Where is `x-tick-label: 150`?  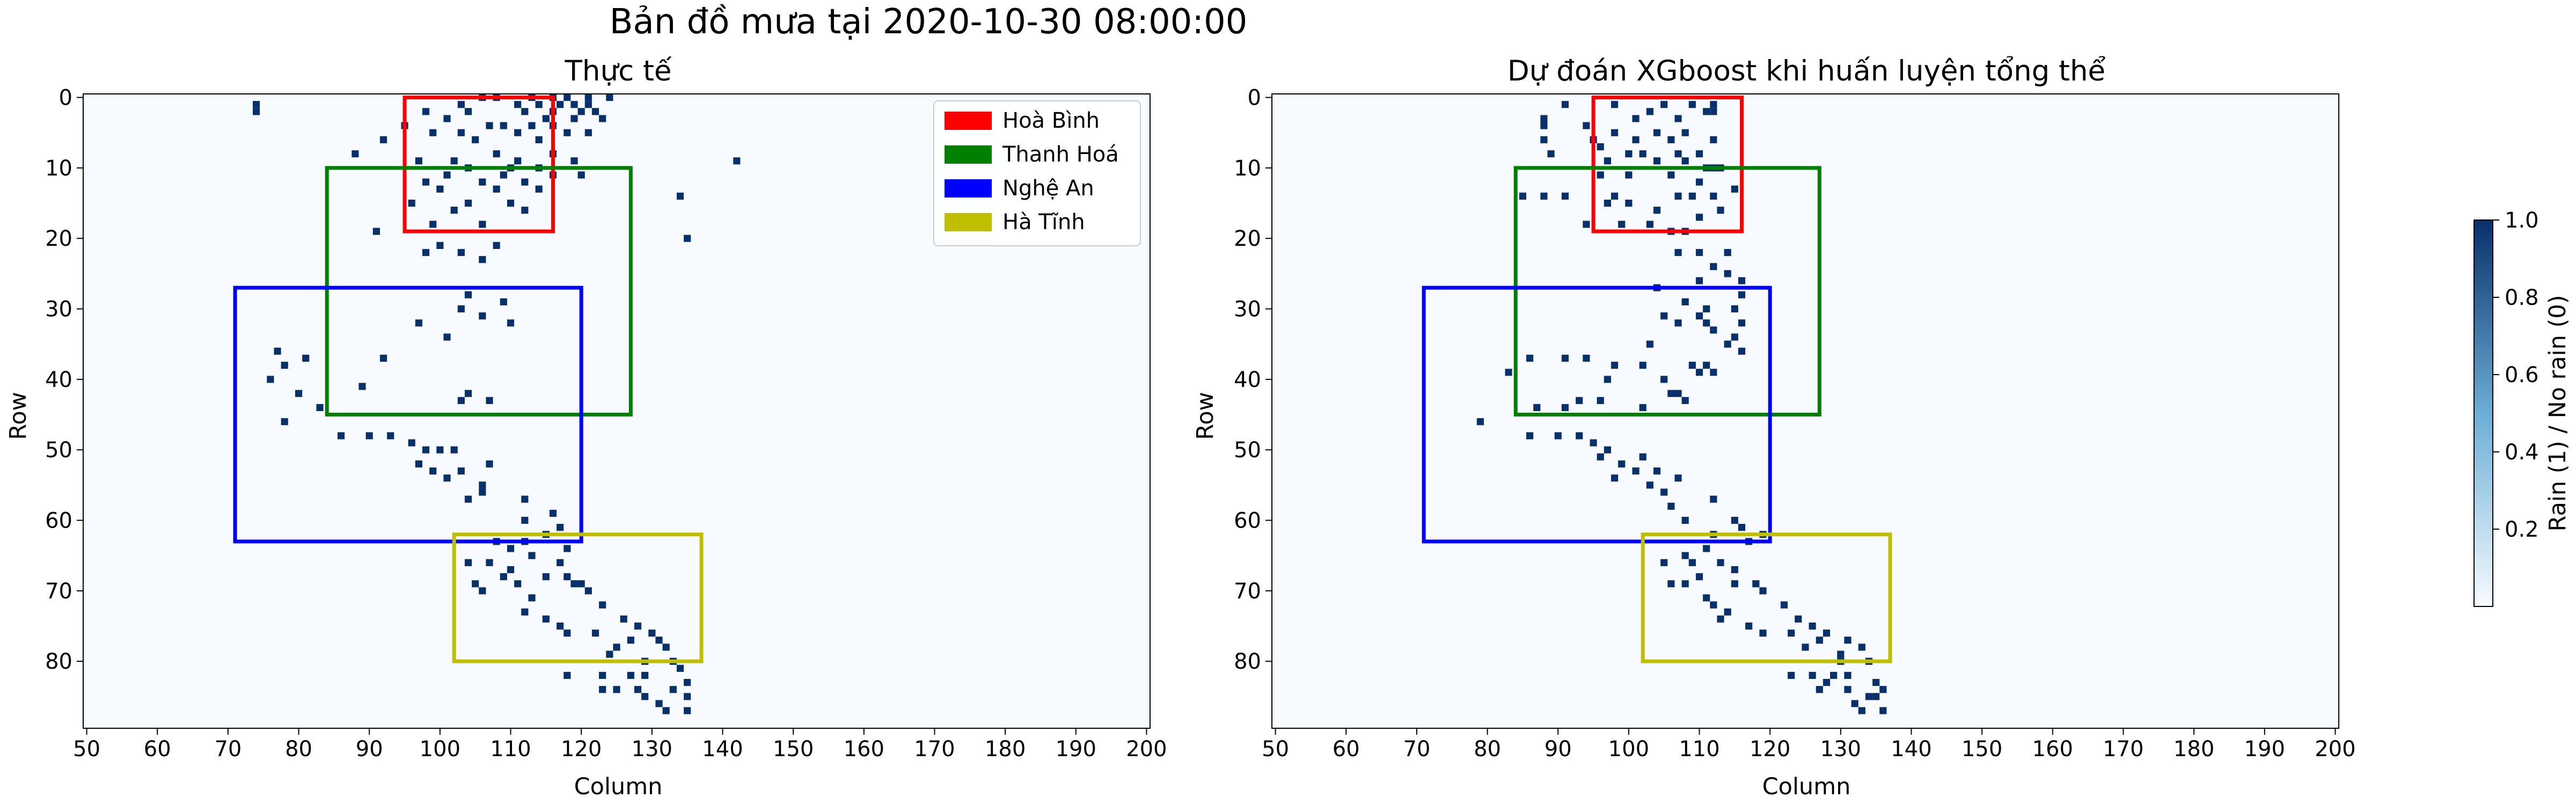
x-tick-label: 150 is located at coordinates (1982, 749).